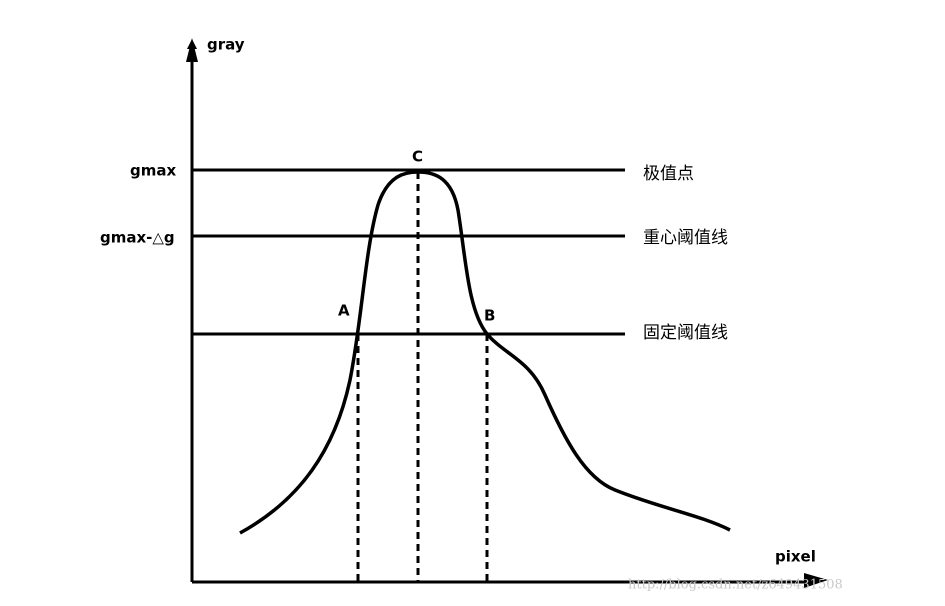 This screenshot has height=606, width=945. Describe the element at coordinates (226, 45) in the screenshot. I see `y-axis-label: gray` at that location.